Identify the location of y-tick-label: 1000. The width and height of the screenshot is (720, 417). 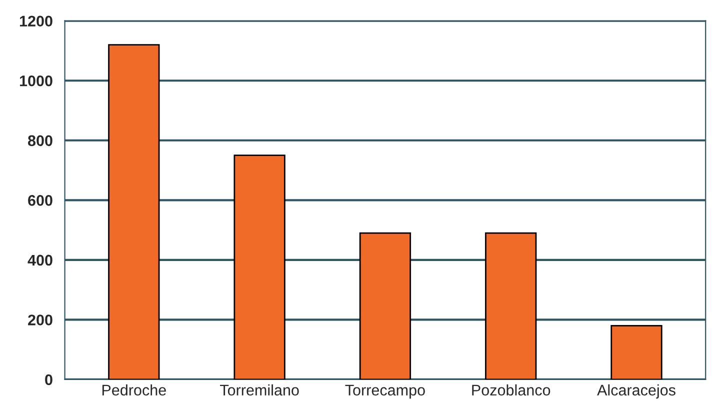
(36, 80).